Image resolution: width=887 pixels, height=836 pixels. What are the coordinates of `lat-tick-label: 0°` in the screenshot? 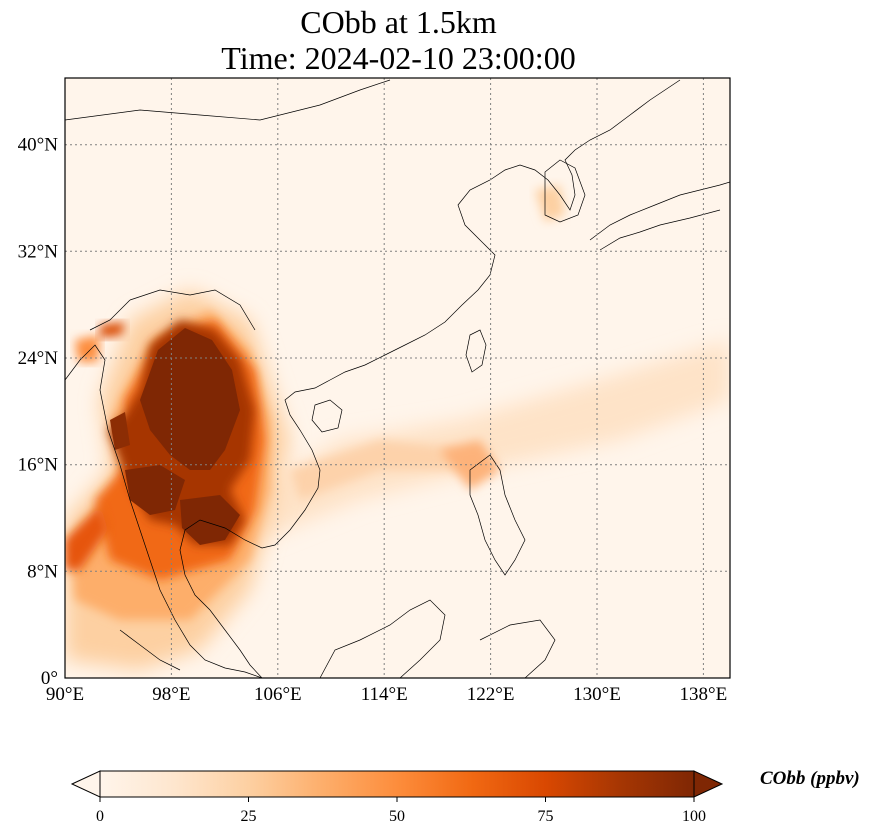 It's located at (49, 678).